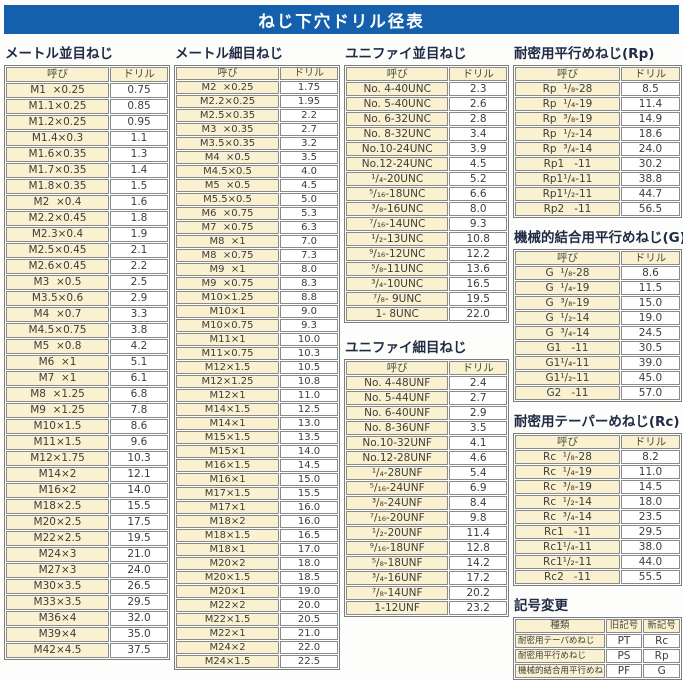  What do you see at coordinates (597, 209) in the screenshot?
I see `table-row: Rp2 -11 56.5` at bounding box center [597, 209].